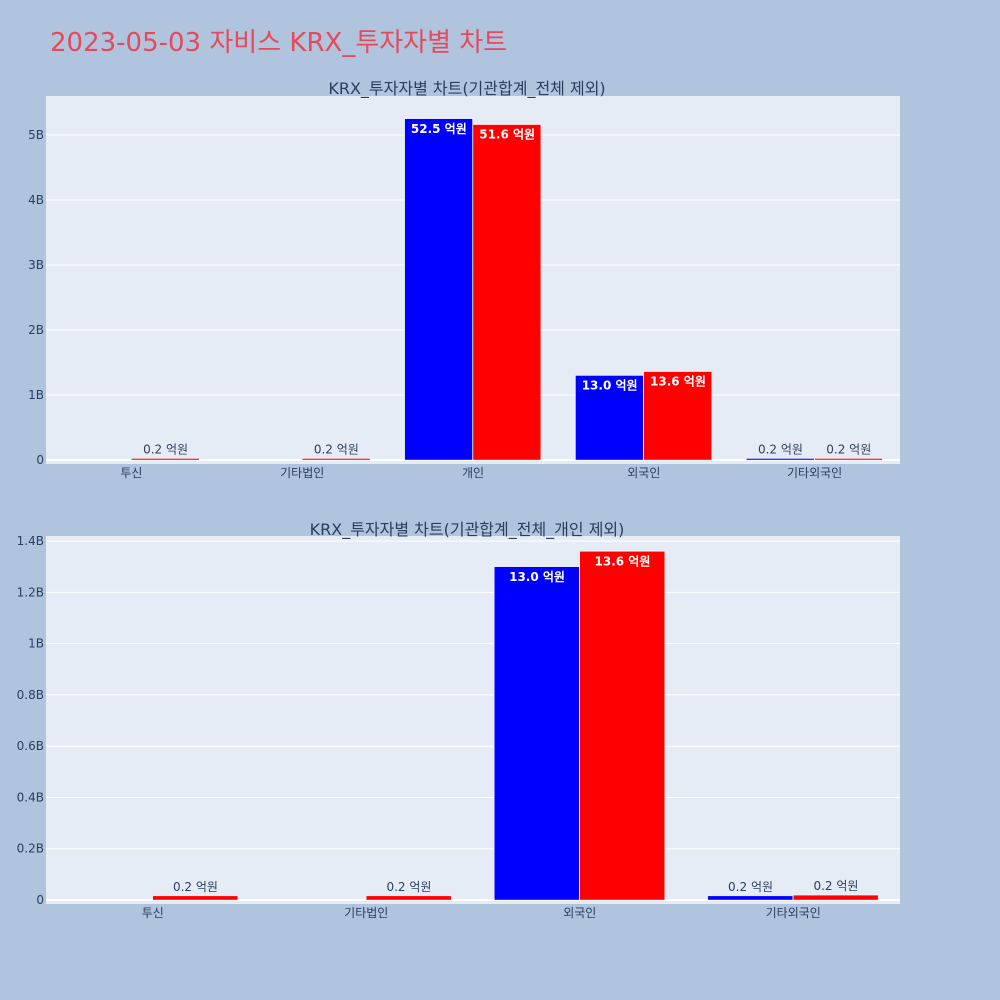 The height and width of the screenshot is (1000, 1000). What do you see at coordinates (507, 135) in the screenshot?
I see `data-label: 51.6 억원` at bounding box center [507, 135].